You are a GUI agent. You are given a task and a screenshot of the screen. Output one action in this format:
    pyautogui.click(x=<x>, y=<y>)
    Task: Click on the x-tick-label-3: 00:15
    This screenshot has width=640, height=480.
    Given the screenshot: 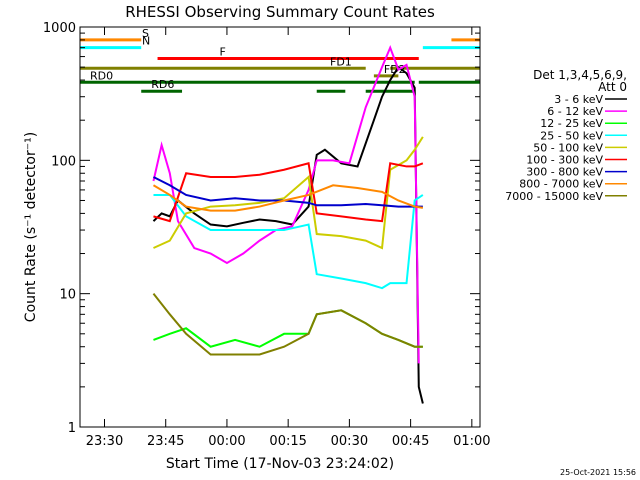 What is the action you would take?
    pyautogui.click(x=287, y=441)
    